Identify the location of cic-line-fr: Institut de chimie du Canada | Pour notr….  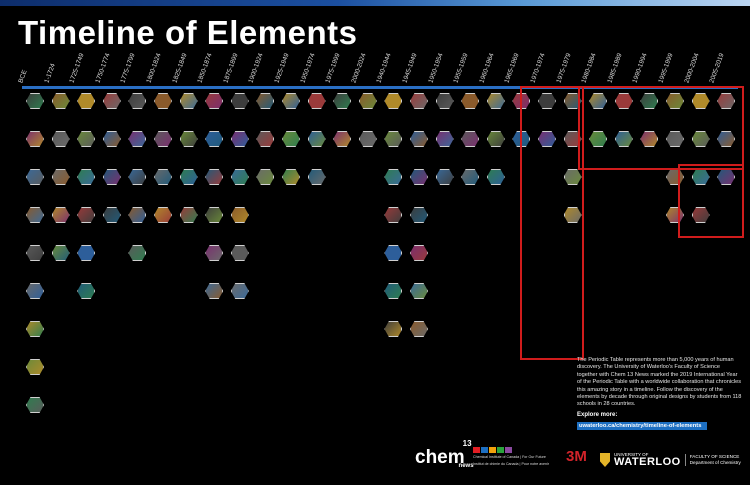
(511, 463).